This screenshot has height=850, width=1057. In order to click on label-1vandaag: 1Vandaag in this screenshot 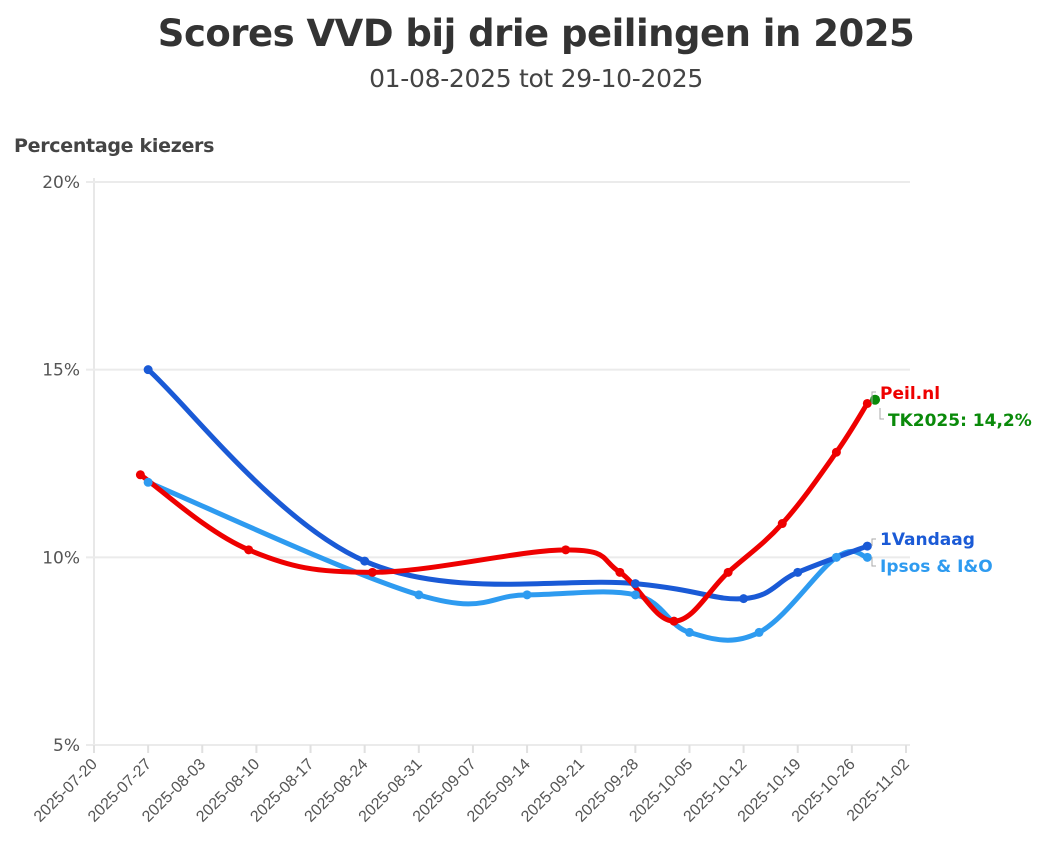, I will do `click(927, 540)`.